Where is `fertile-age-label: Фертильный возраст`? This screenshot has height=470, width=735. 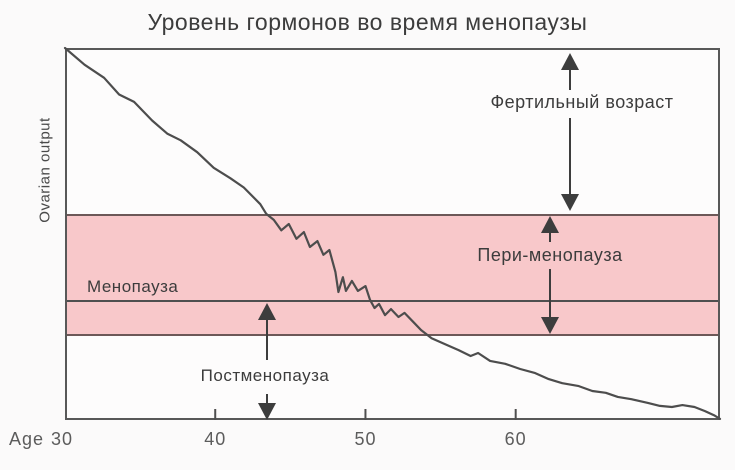
fertile-age-label: Фертильный возраст is located at coordinates (582, 102).